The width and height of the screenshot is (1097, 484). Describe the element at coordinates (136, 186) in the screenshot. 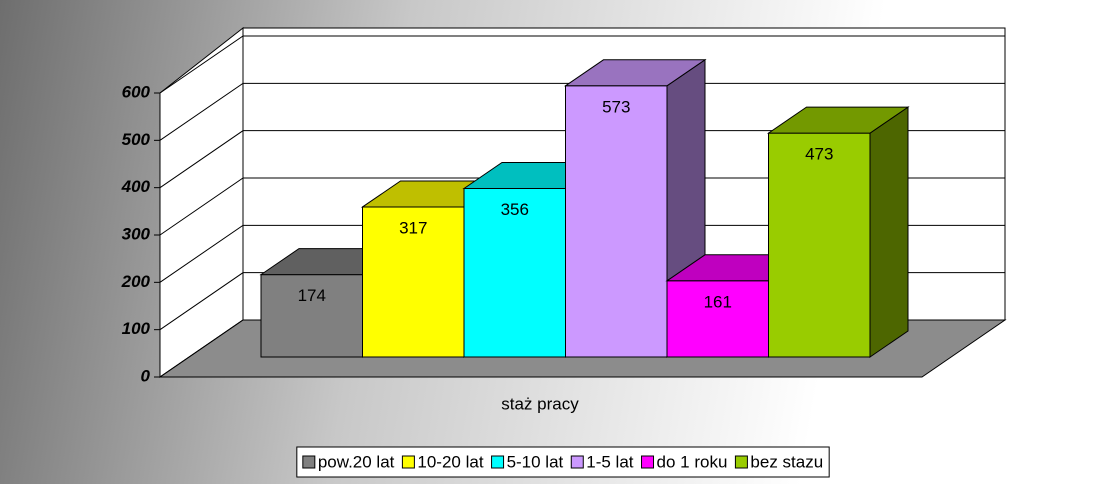

I see `y-tick-label: 400` at that location.